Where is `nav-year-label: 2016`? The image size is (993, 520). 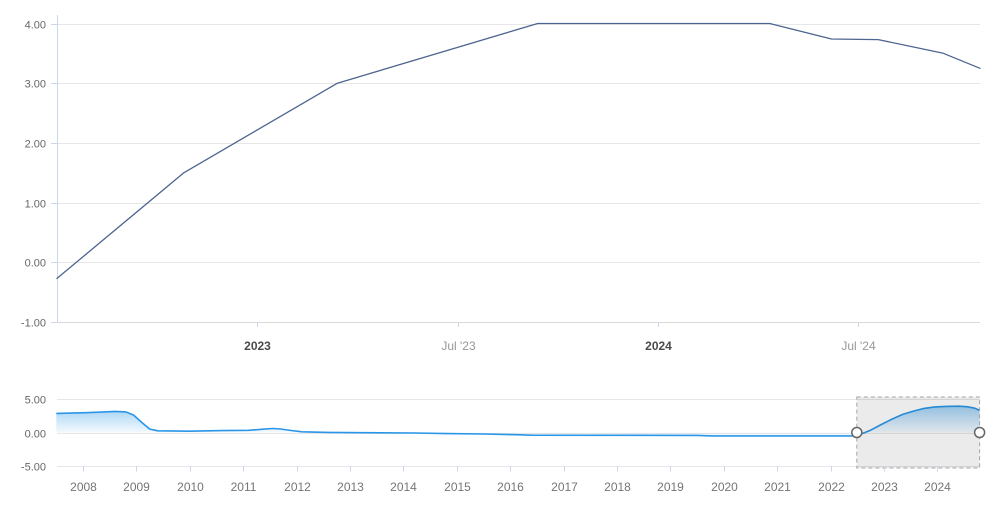 nav-year-label: 2016 is located at coordinates (510, 487).